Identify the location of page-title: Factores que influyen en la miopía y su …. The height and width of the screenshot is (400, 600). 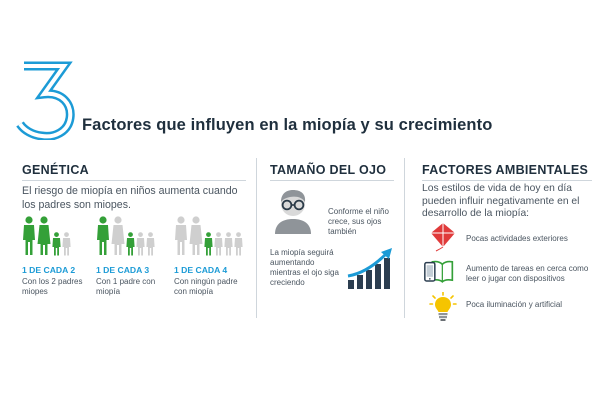
(287, 125).